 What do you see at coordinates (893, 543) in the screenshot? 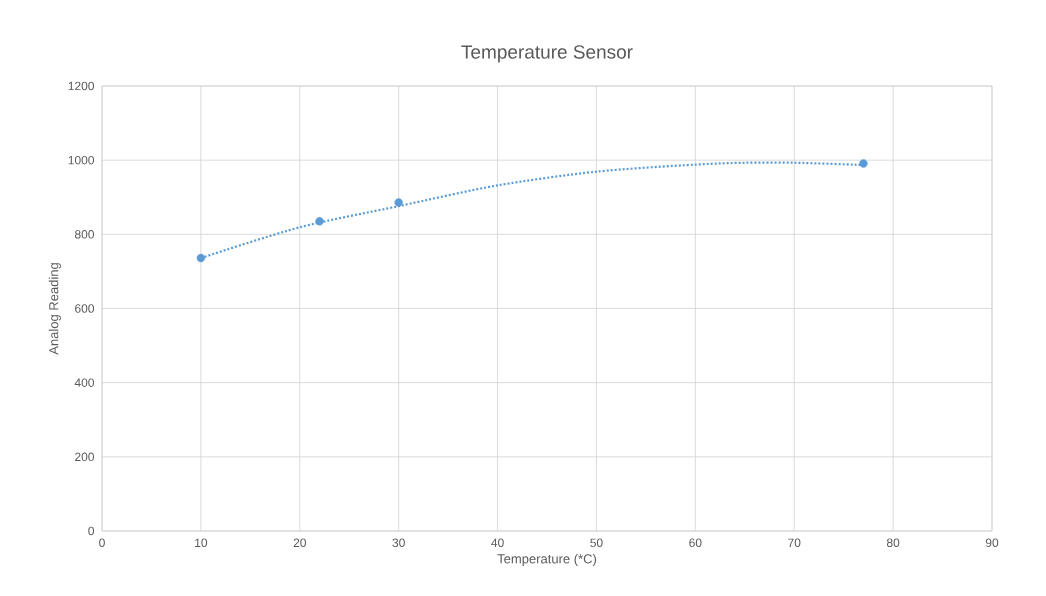
I see `x-tick-label: 80` at bounding box center [893, 543].